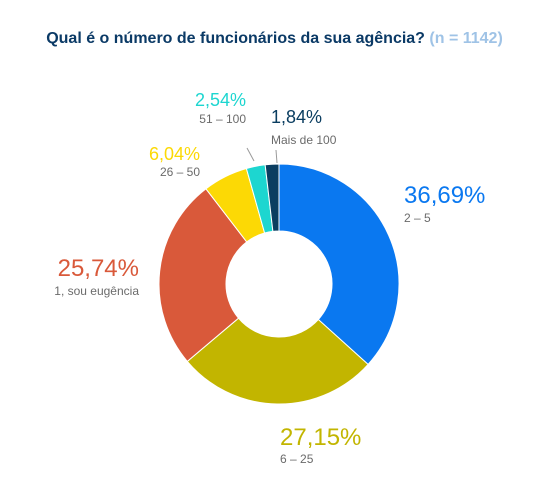  Describe the element at coordinates (222, 119) in the screenshot. I see `category-label-5: 51 – 100` at that location.